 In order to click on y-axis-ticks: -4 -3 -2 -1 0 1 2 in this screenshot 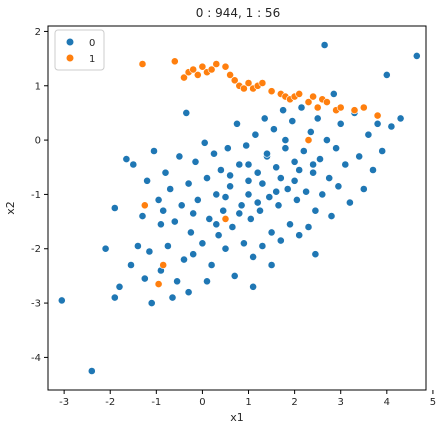, I will do `click(39, 195)`.